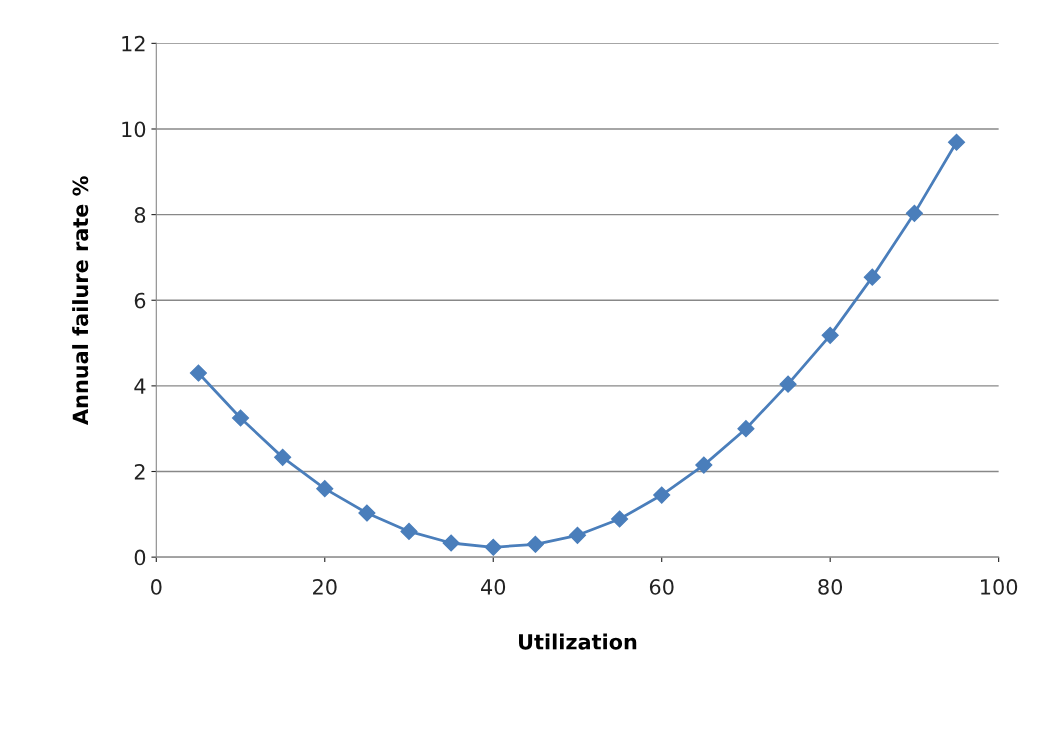  I want to click on y-tick-label: 2, so click(139, 471).